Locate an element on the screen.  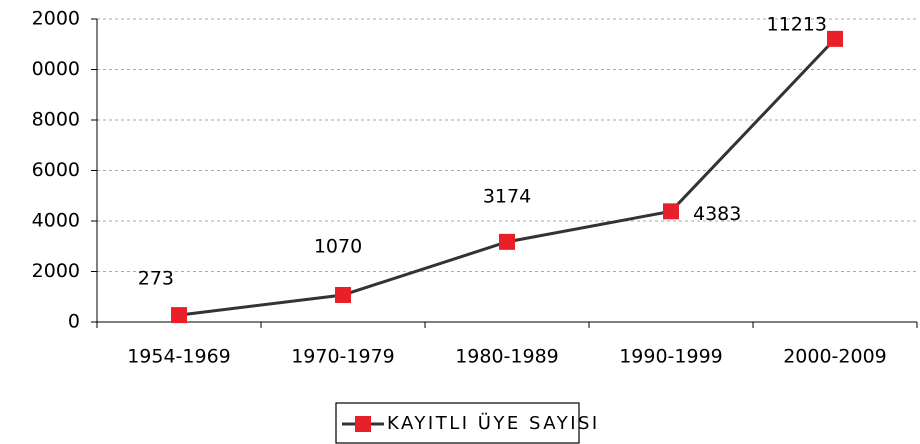
x-tick-label: 1980-1989 is located at coordinates (507, 357).